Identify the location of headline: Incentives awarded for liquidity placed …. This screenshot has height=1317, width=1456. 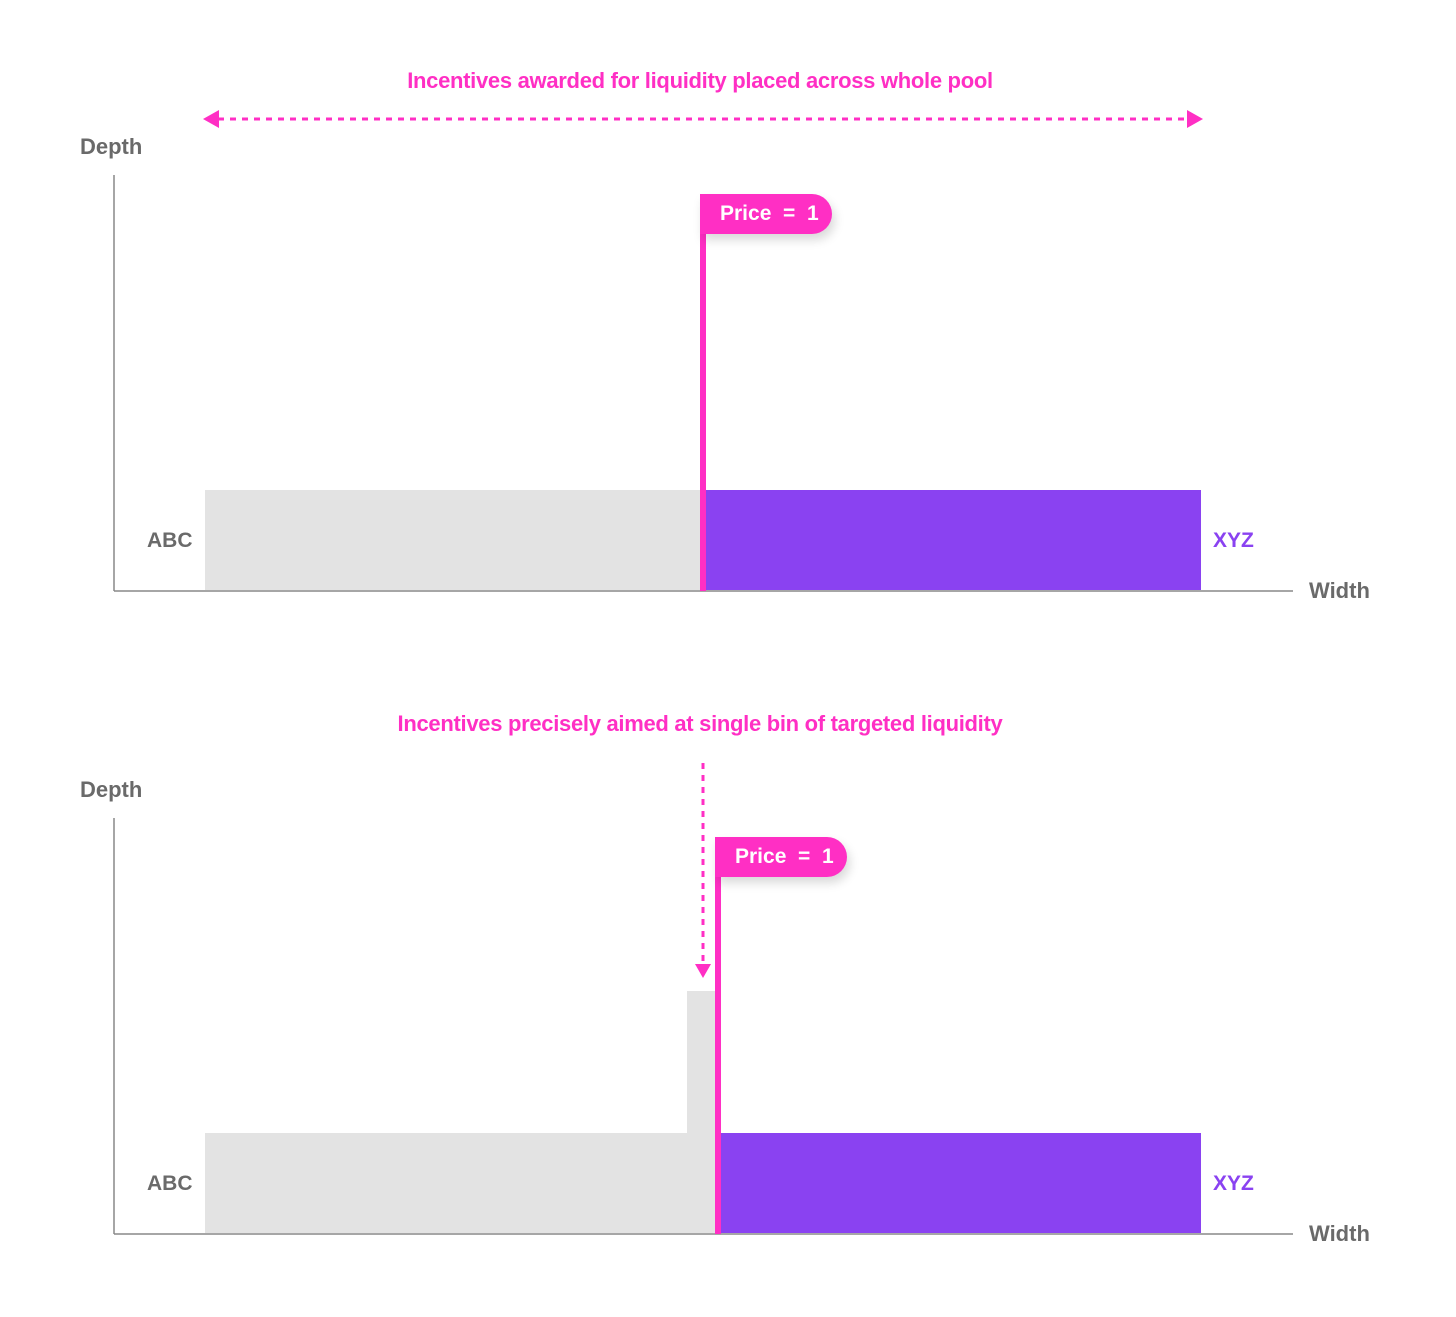
(700, 80).